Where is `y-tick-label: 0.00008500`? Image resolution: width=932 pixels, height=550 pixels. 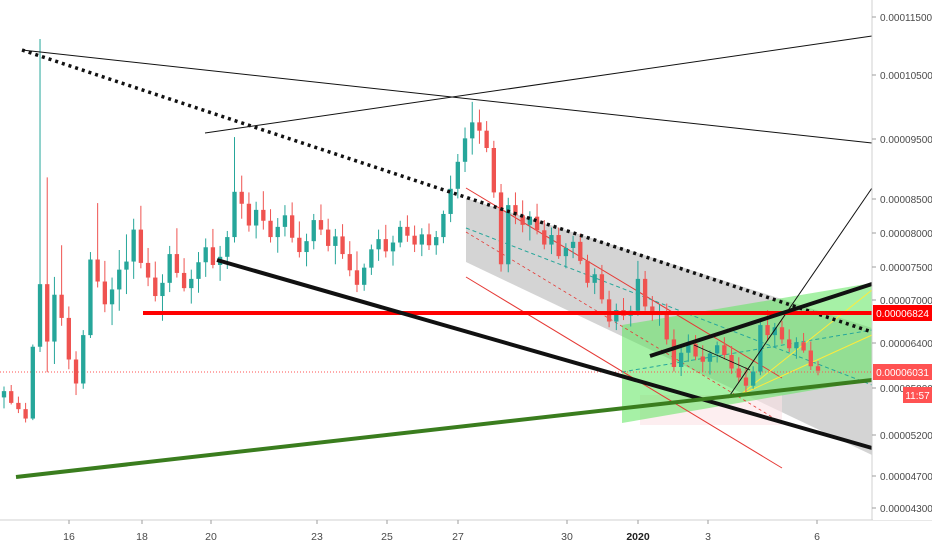 y-tick-label: 0.00008500 is located at coordinates (906, 200).